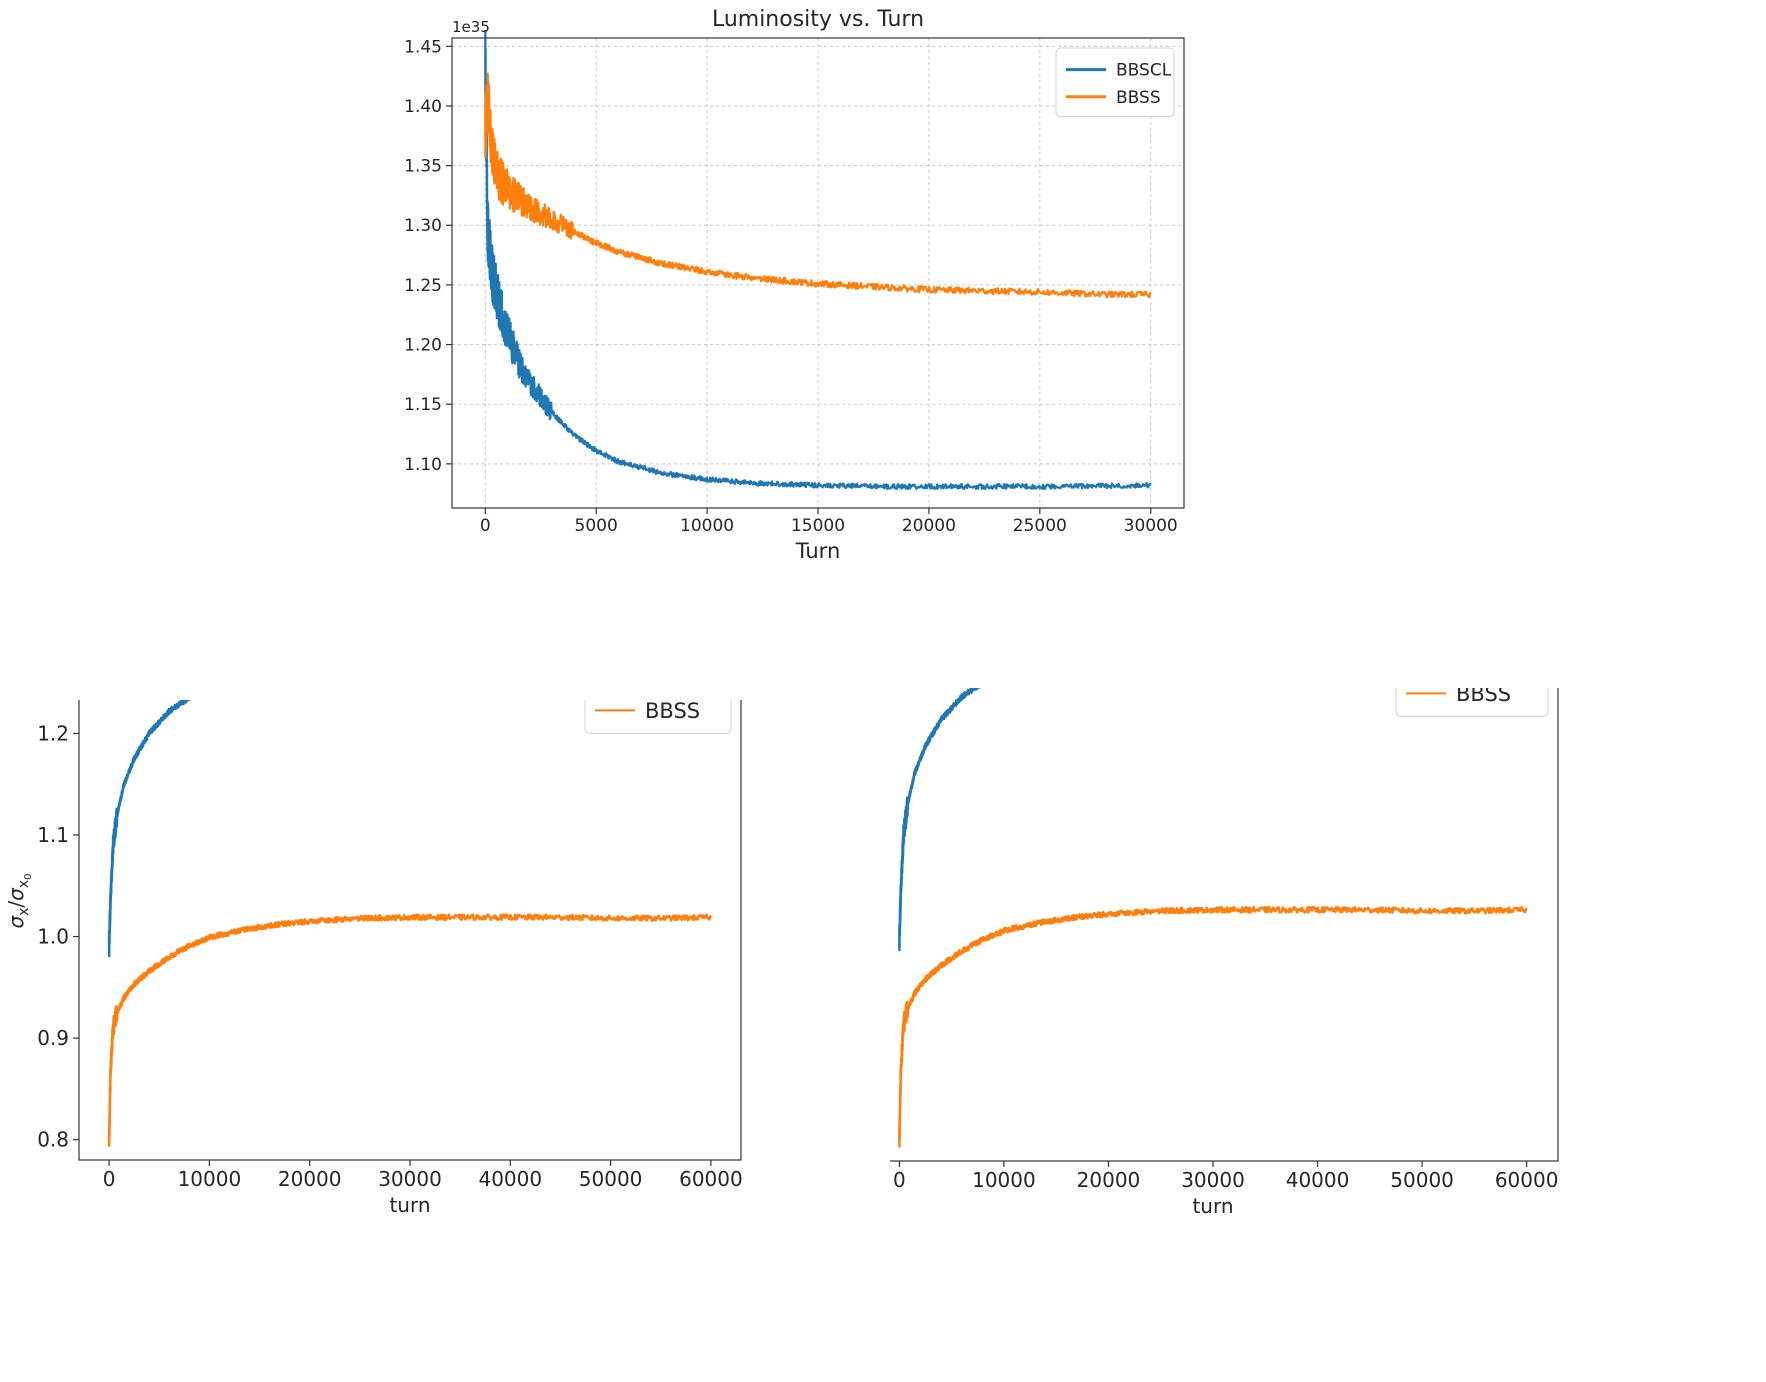 The image size is (1766, 1382). Describe the element at coordinates (596, 526) in the screenshot. I see `x-tick-label: 5000` at that location.